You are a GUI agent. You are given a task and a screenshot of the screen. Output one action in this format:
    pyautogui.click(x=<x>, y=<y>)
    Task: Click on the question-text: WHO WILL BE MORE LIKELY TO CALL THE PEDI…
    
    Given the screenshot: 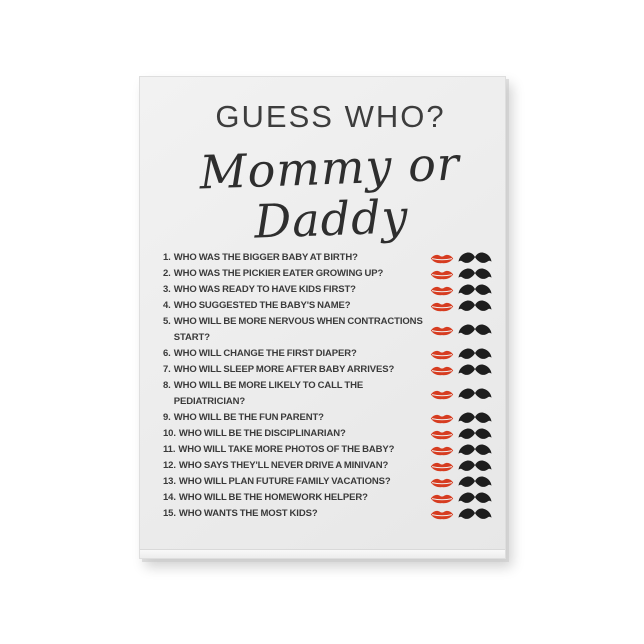 What is the action you would take?
    pyautogui.click(x=268, y=393)
    